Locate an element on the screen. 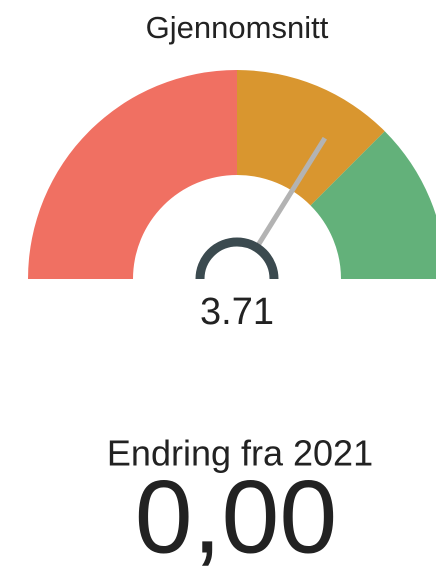 This screenshot has height=568, width=436. chart-title: Gjennomsnitt is located at coordinates (237, 27).